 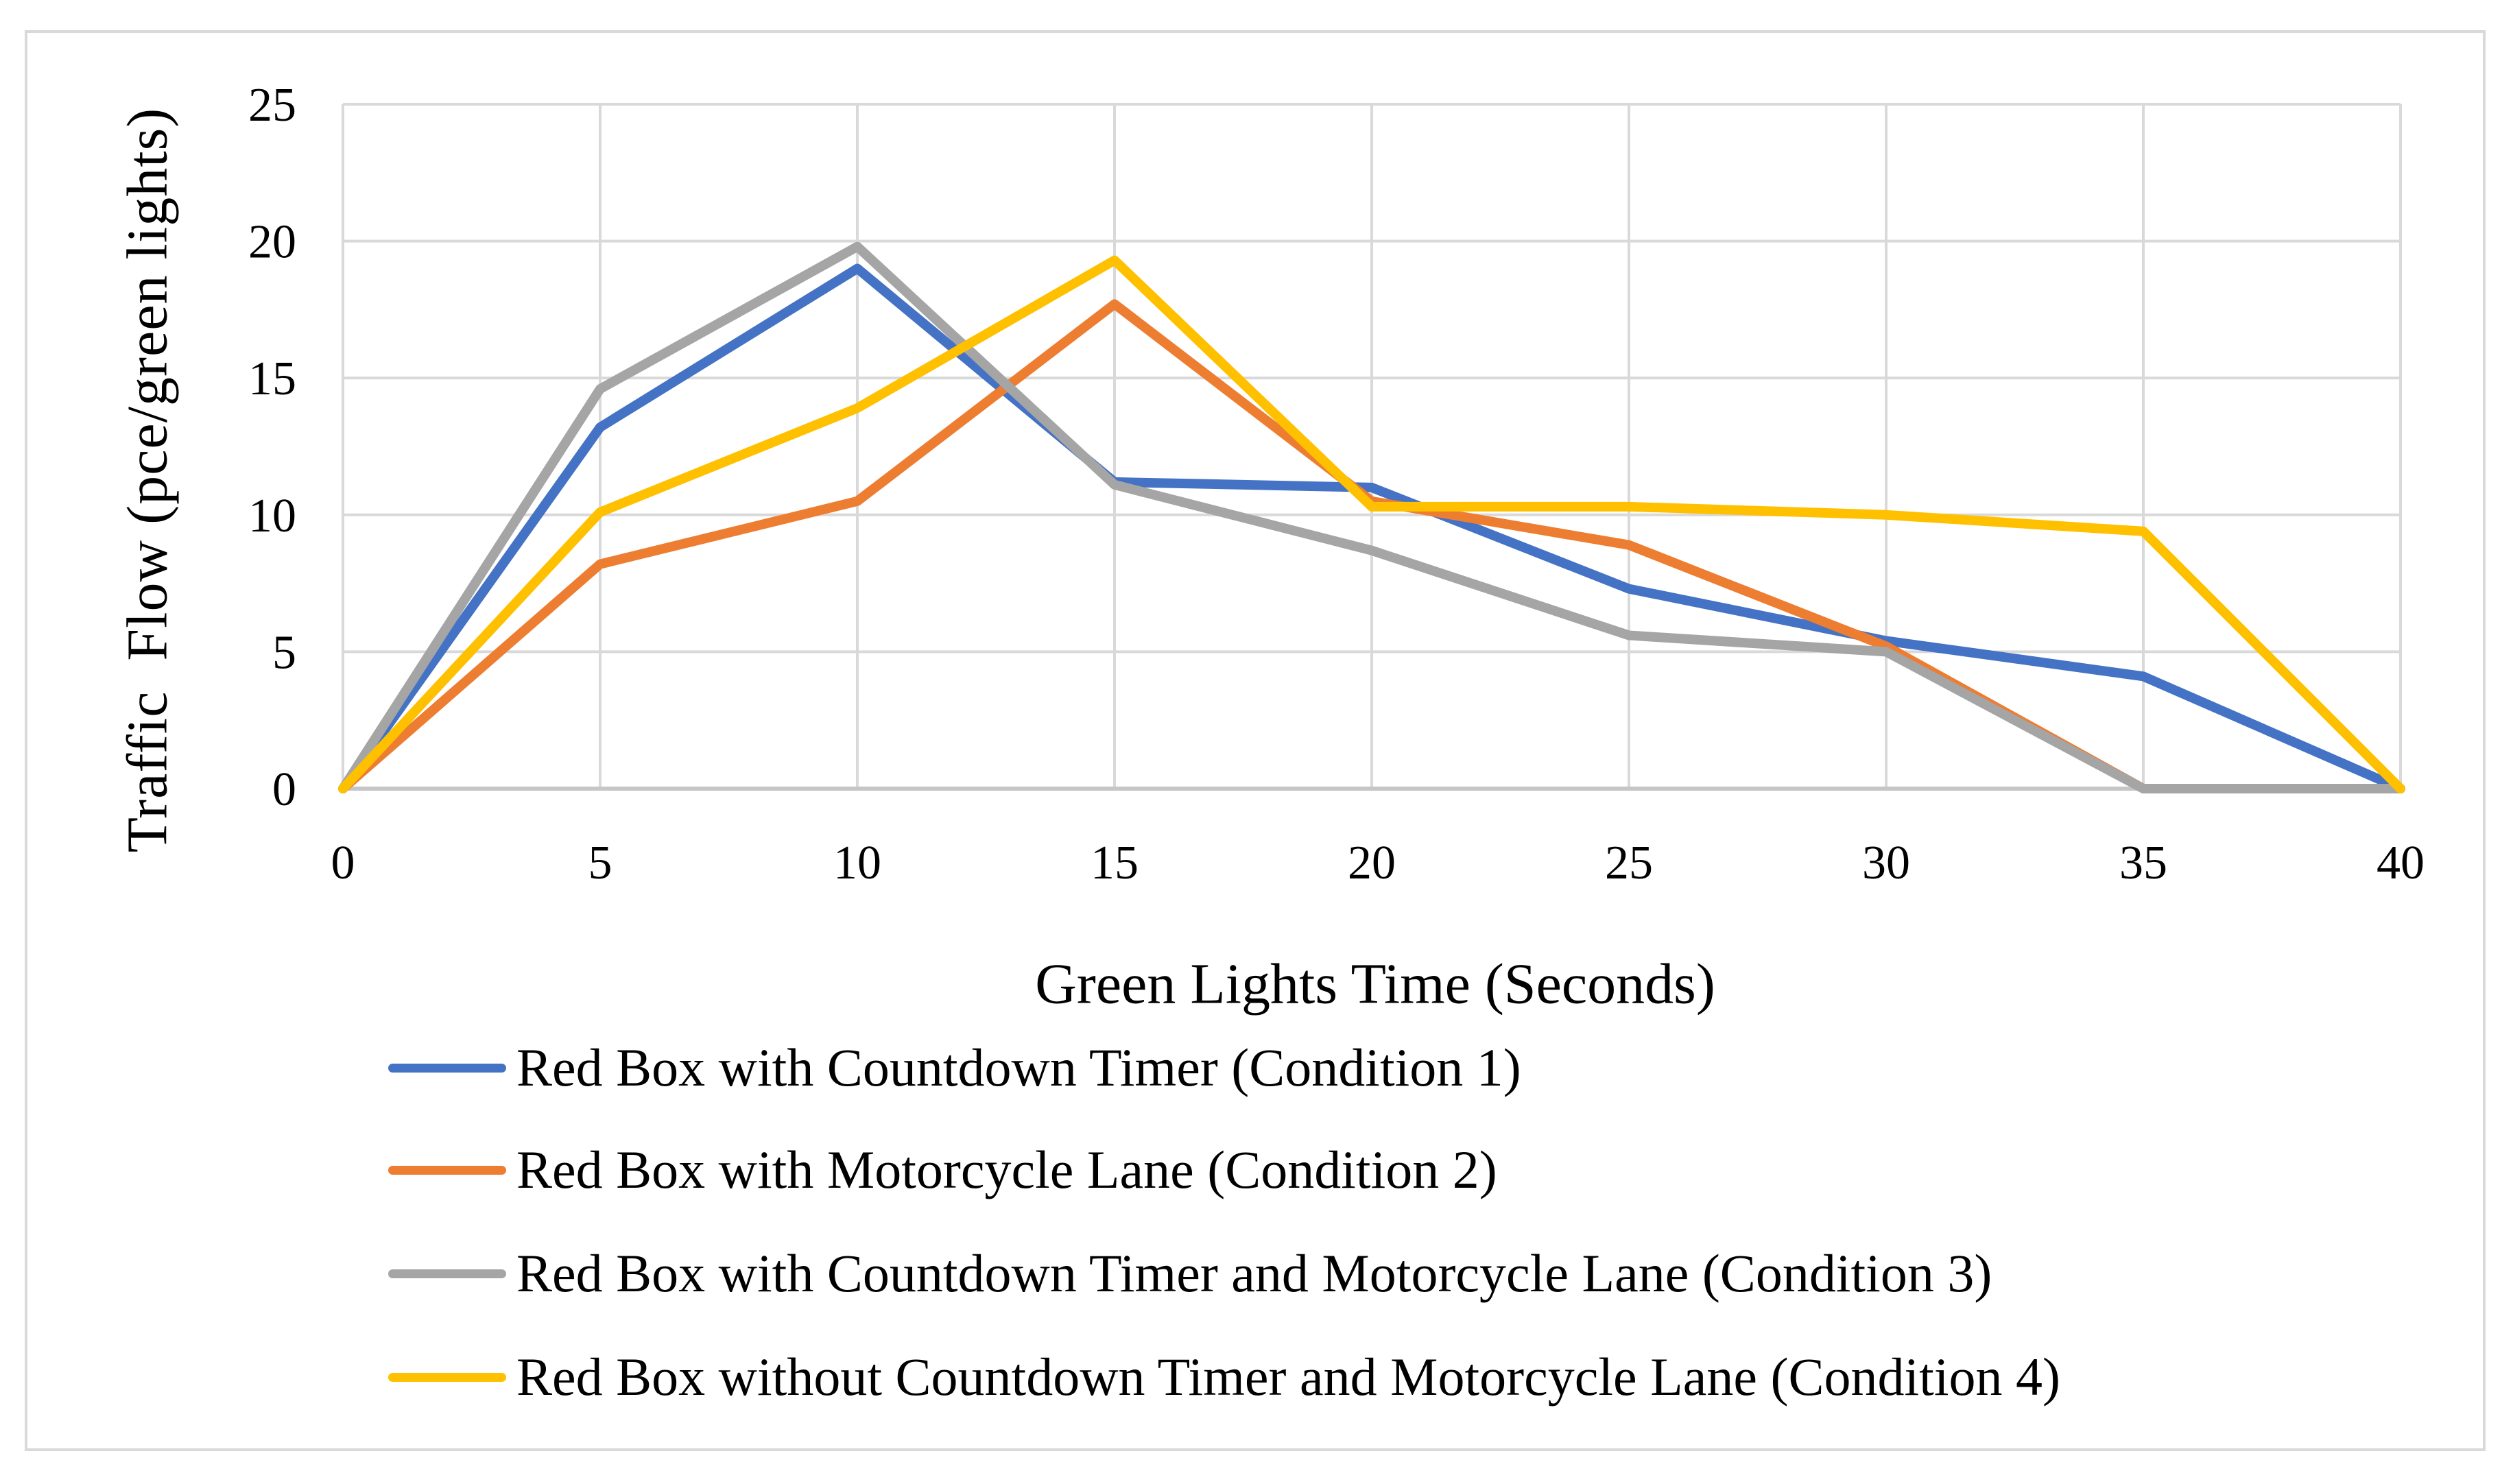 I want to click on y-tick-label: 5, so click(x=284, y=652).